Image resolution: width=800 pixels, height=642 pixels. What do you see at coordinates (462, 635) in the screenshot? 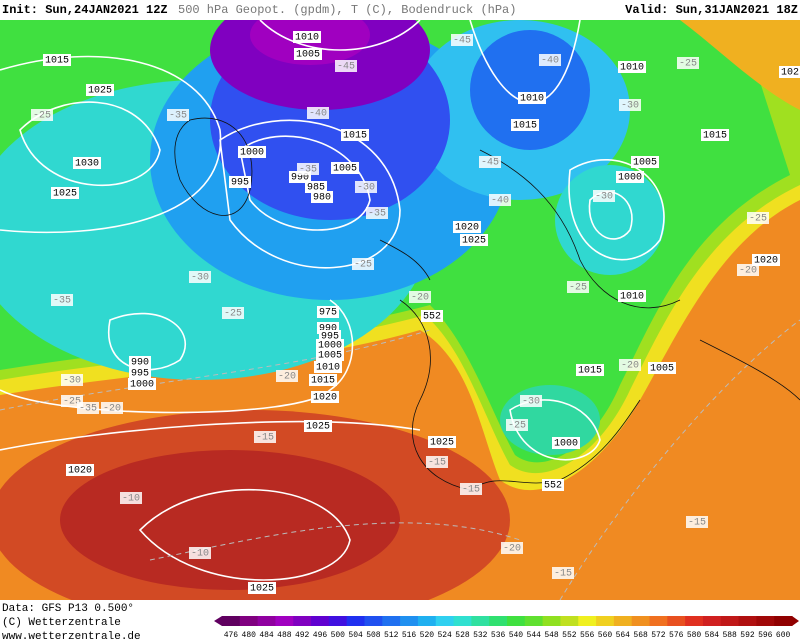
I see `colorbar-label: 528` at bounding box center [462, 635].